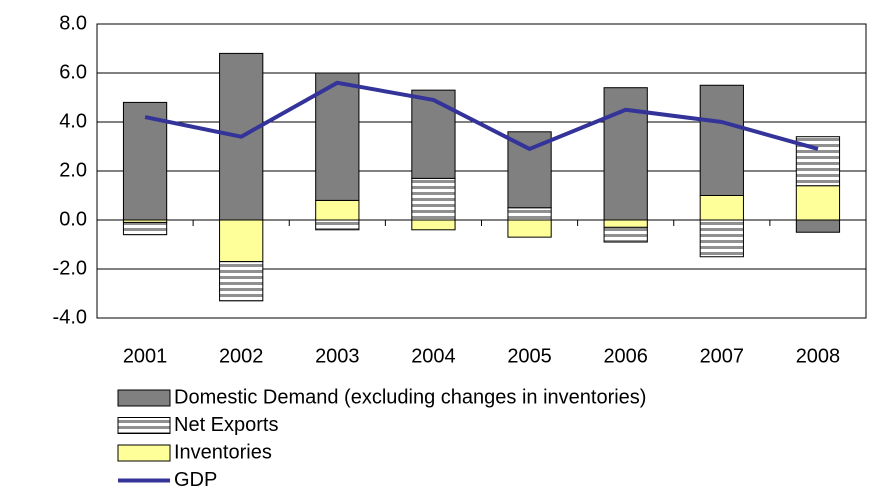 The width and height of the screenshot is (877, 491). Describe the element at coordinates (70, 317) in the screenshot. I see `y-tick-label: -4.0` at that location.